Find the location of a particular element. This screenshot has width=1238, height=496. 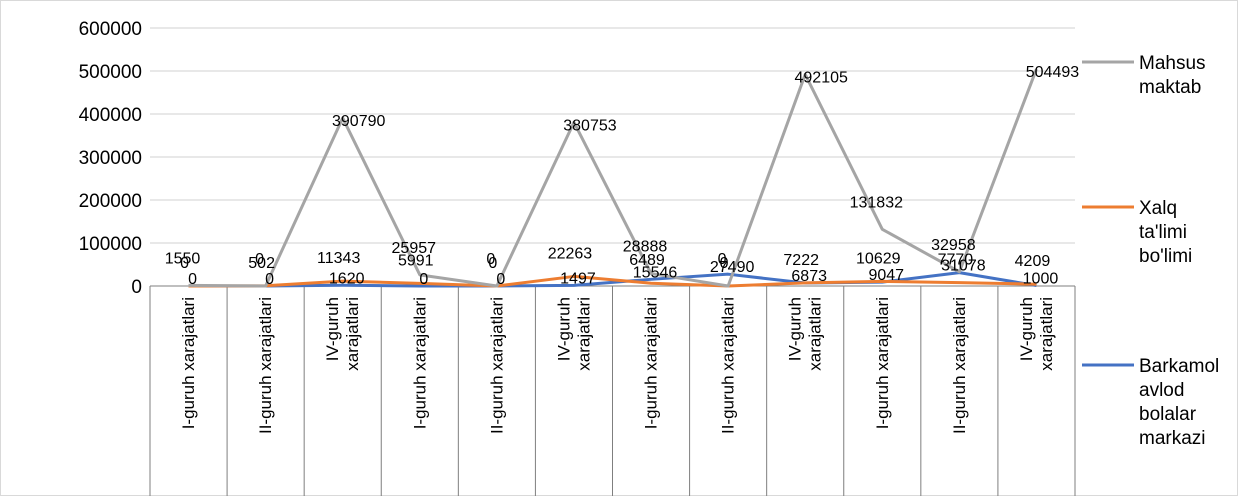

data-label: 6489 is located at coordinates (647, 260).